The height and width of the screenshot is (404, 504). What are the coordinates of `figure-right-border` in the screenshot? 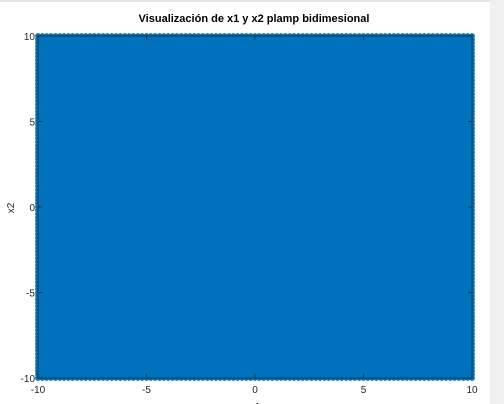 It's located at (497, 202).